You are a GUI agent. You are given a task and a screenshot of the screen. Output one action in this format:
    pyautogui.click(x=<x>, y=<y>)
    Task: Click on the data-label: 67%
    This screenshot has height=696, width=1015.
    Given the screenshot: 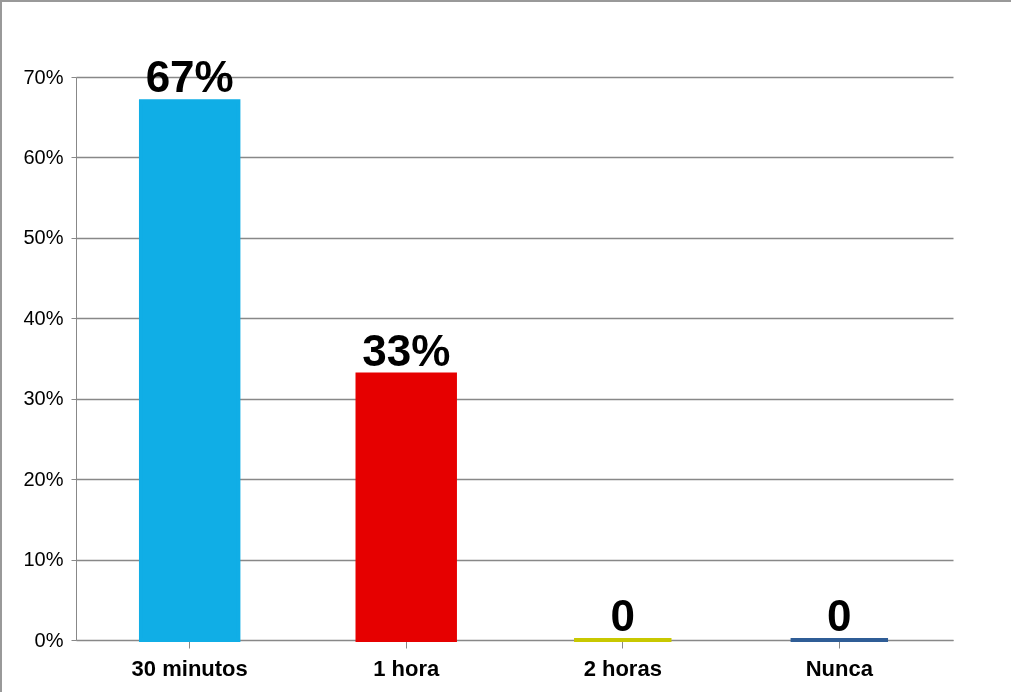 What is the action you would take?
    pyautogui.click(x=189, y=77)
    